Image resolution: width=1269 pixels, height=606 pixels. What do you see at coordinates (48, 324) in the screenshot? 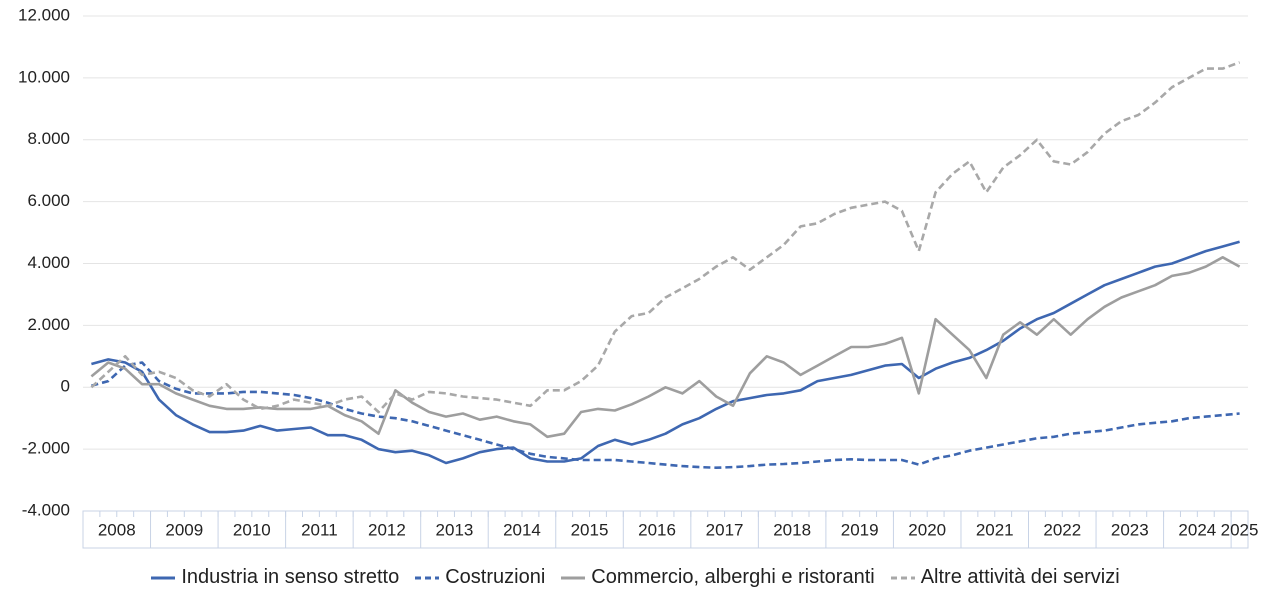
I see `y-tick-label: 2.000` at bounding box center [48, 324].